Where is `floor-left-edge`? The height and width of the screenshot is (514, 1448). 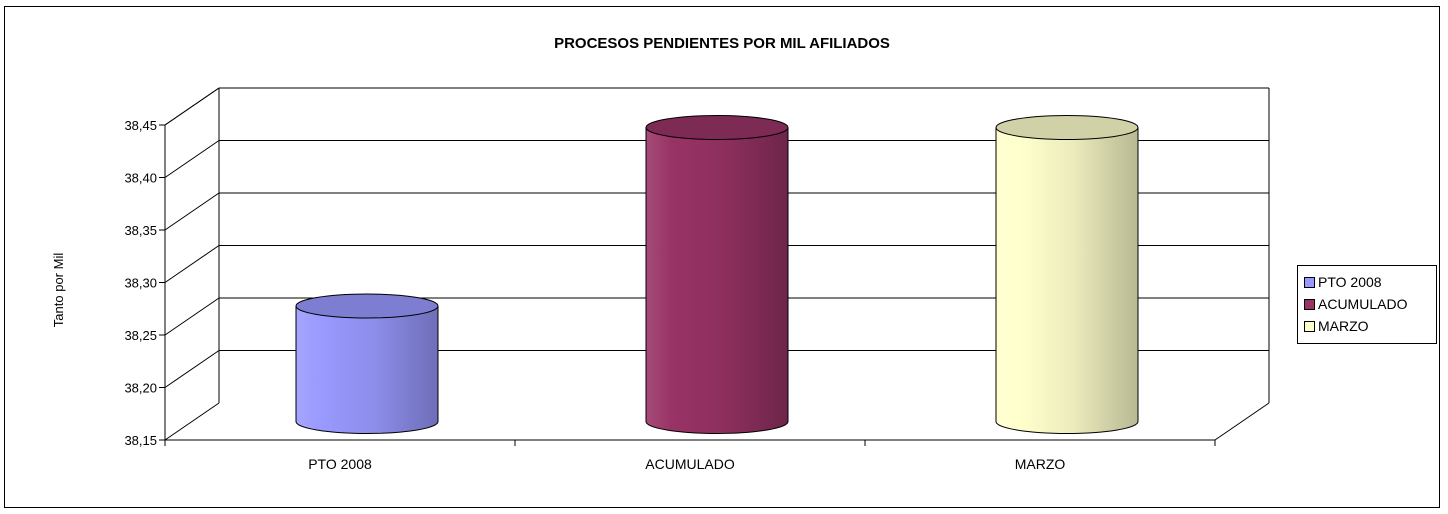
floor-left-edge is located at coordinates (192, 421).